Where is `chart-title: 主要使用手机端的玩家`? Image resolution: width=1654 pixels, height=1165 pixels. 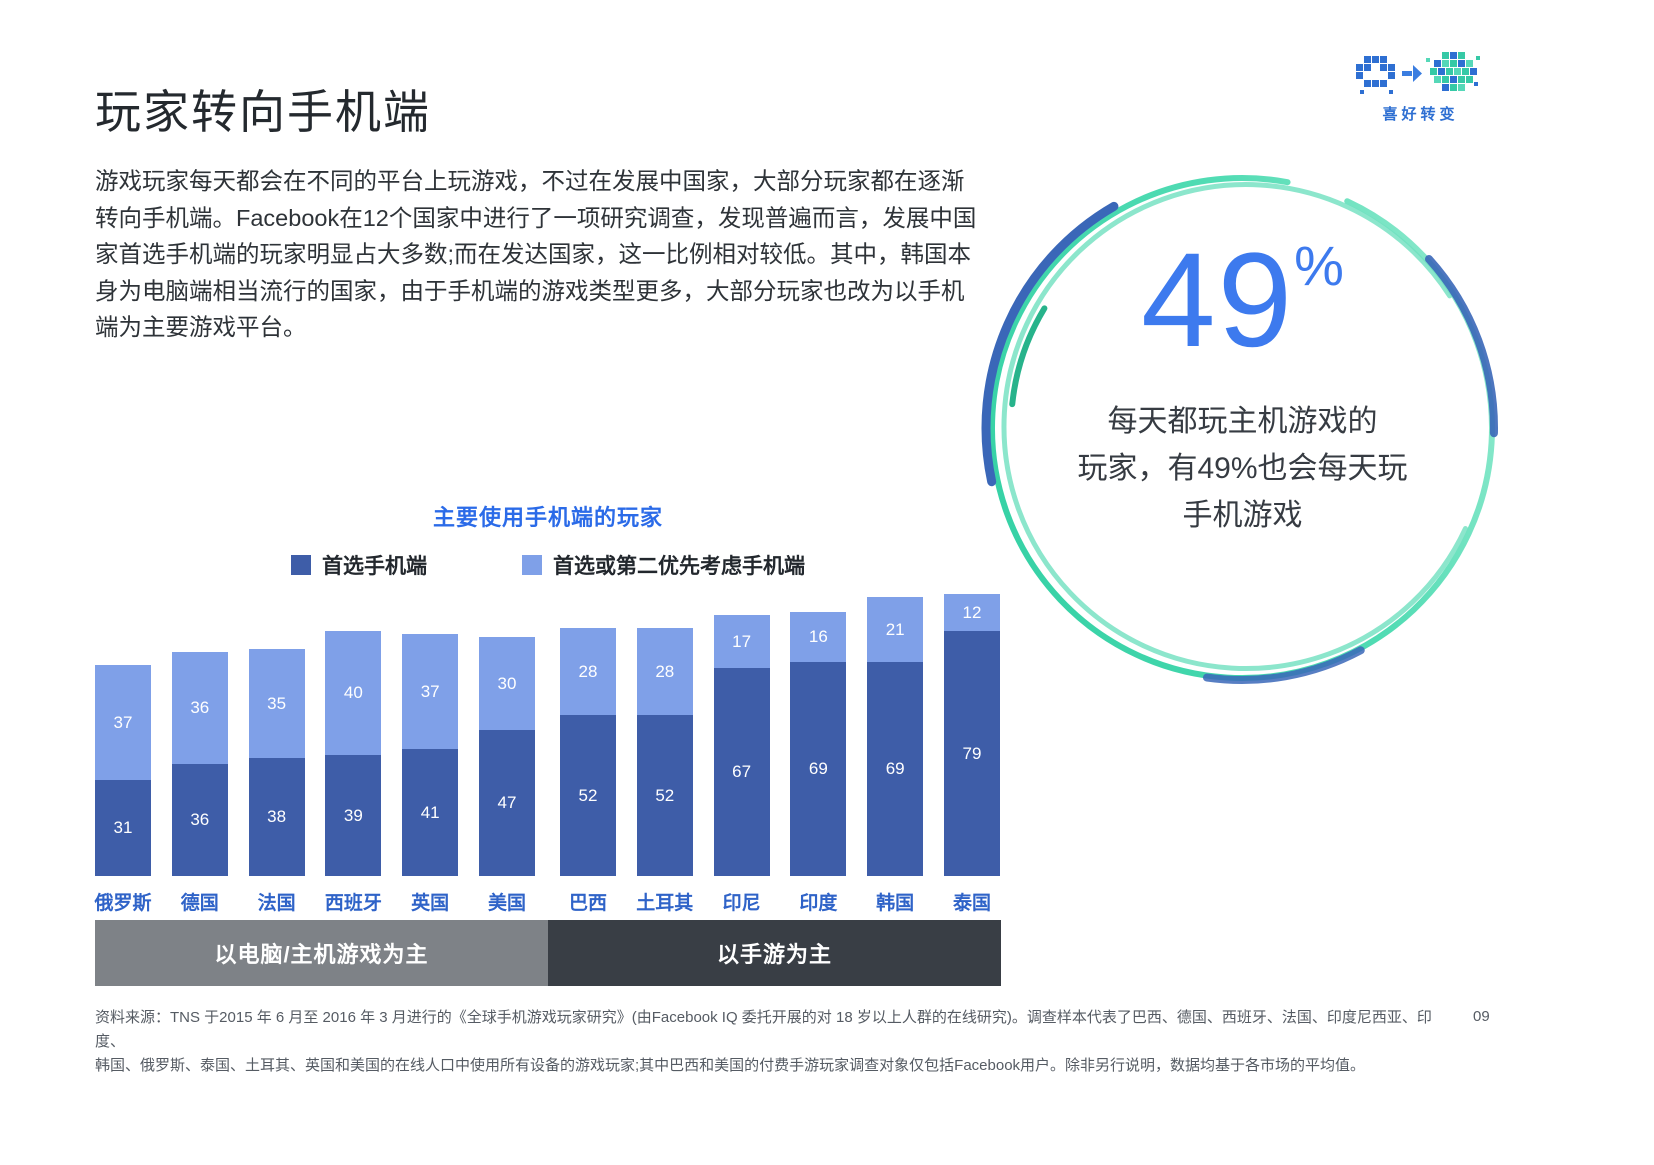
chart-title: 主要使用手机端的玩家 is located at coordinates (547, 517).